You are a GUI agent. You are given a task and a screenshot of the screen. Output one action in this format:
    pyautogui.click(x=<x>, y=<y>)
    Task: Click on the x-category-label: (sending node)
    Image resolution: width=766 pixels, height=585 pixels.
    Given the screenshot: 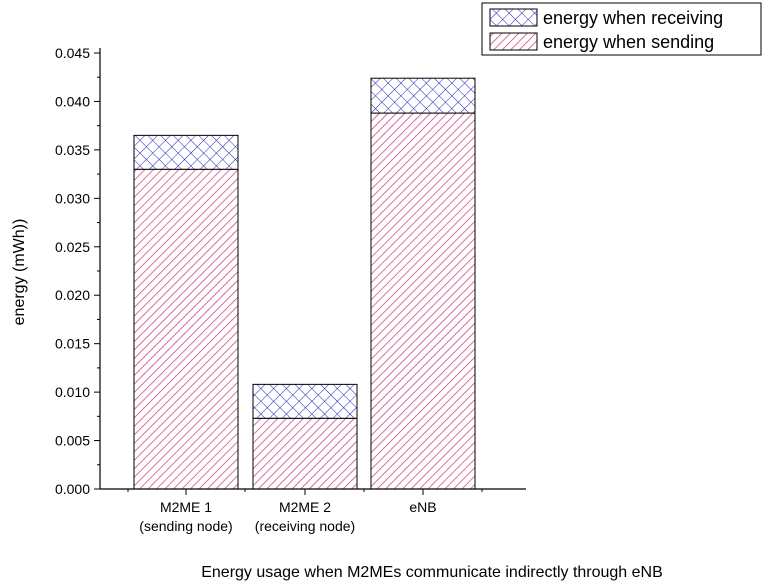 What is the action you would take?
    pyautogui.click(x=185, y=526)
    